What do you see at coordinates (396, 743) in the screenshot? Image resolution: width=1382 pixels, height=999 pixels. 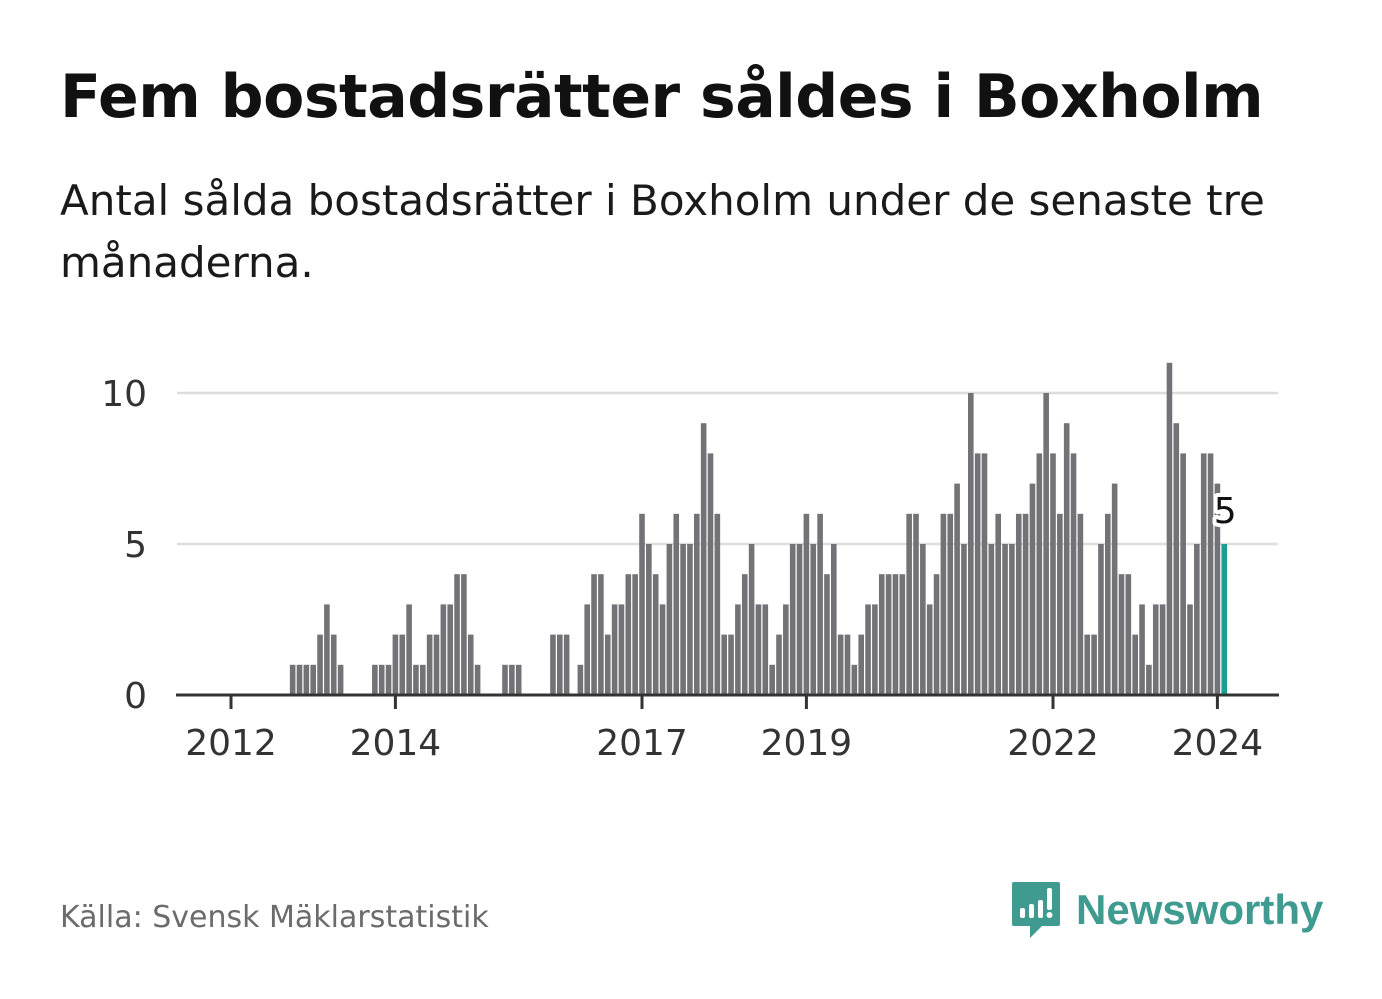 I see `x-tick-label: 2014` at bounding box center [396, 743].